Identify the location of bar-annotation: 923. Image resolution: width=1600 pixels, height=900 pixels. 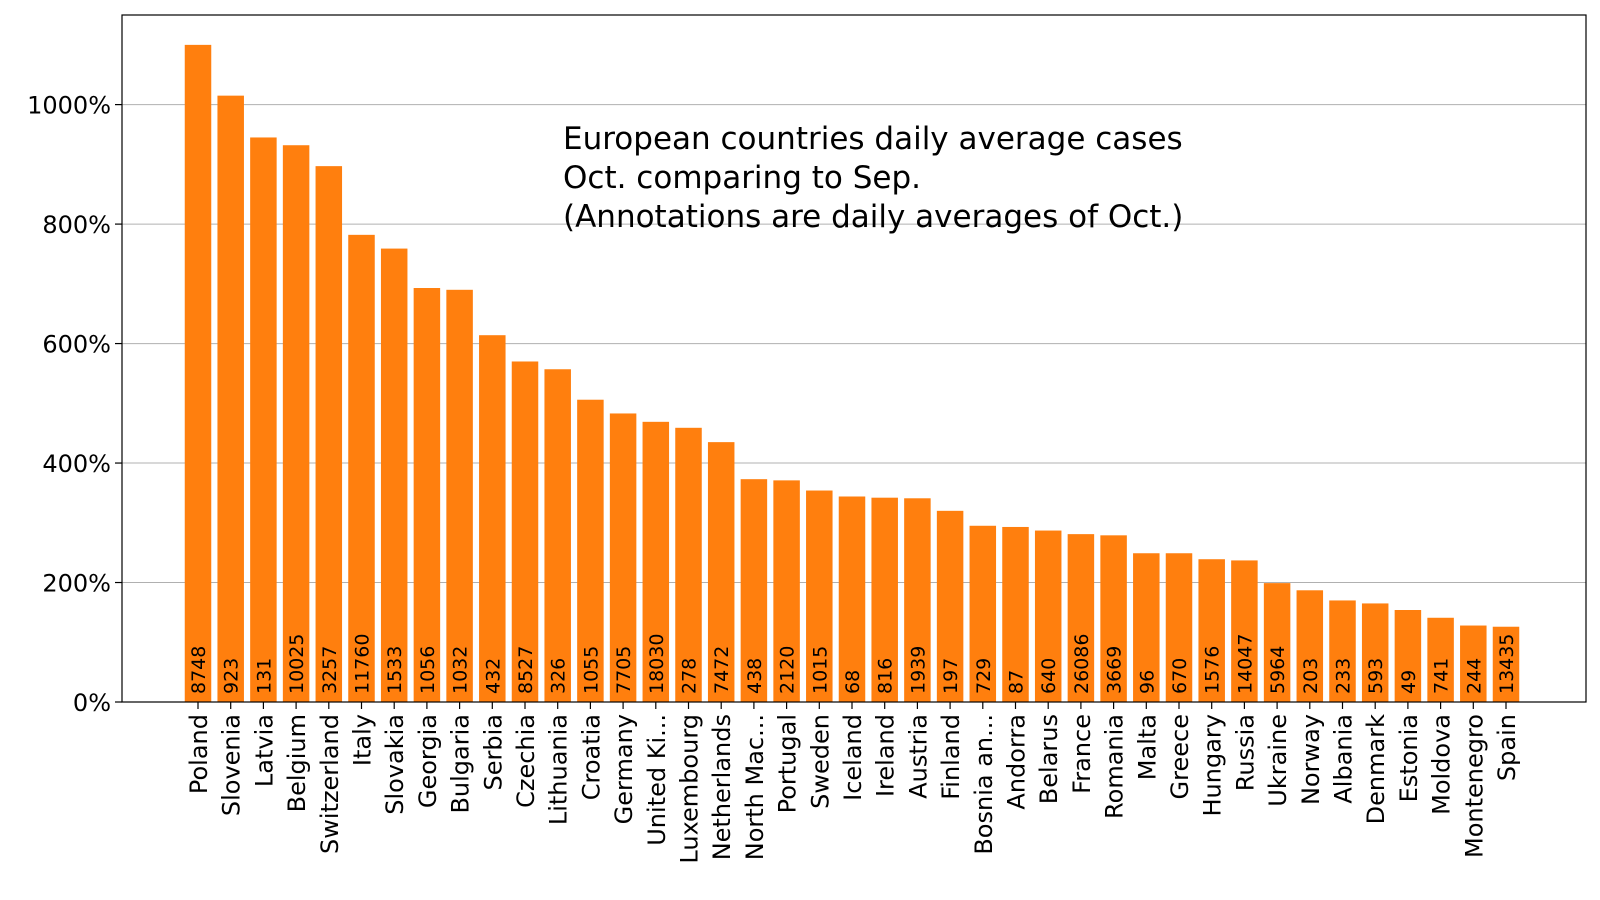
(232, 676).